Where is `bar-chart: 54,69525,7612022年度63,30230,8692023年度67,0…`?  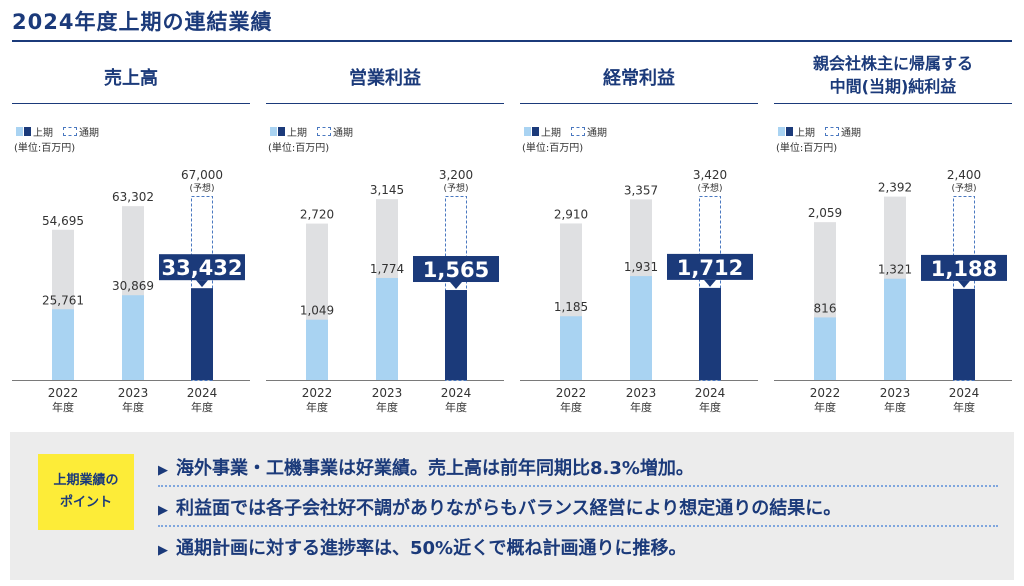 bar-chart: 54,69525,7612022年度63,30230,8692023年度67,0… is located at coordinates (131, 291).